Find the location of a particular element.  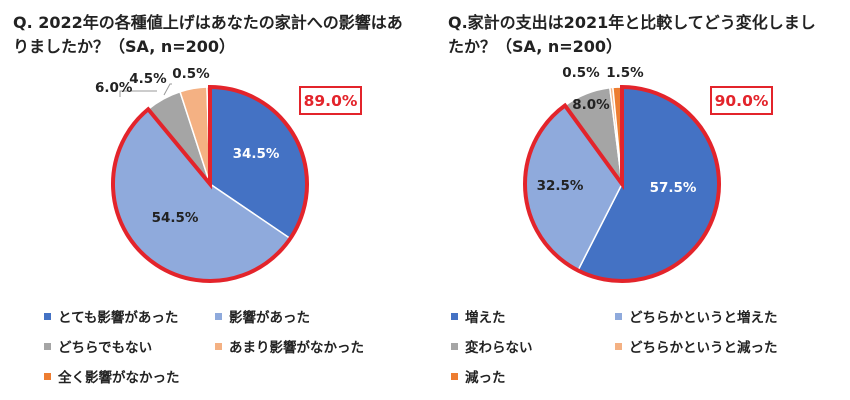

legend-label: どちらでもない is located at coordinates (105, 348).